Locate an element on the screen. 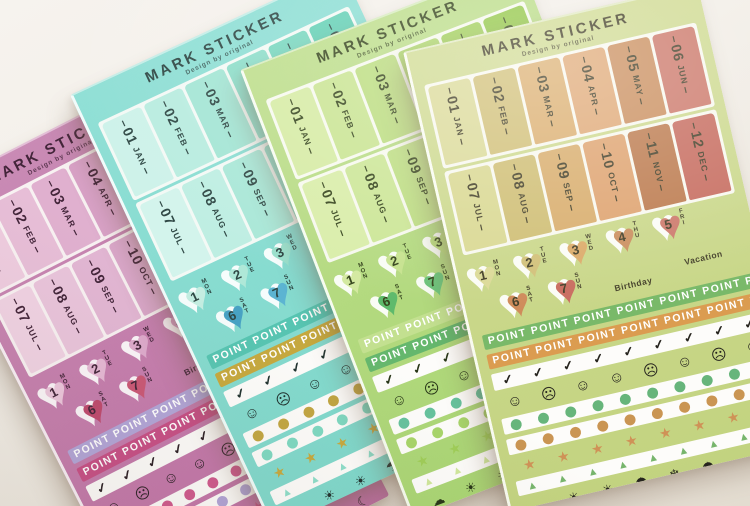 This screenshot has width=750, height=506. month-number: 02 is located at coordinates (340, 98).